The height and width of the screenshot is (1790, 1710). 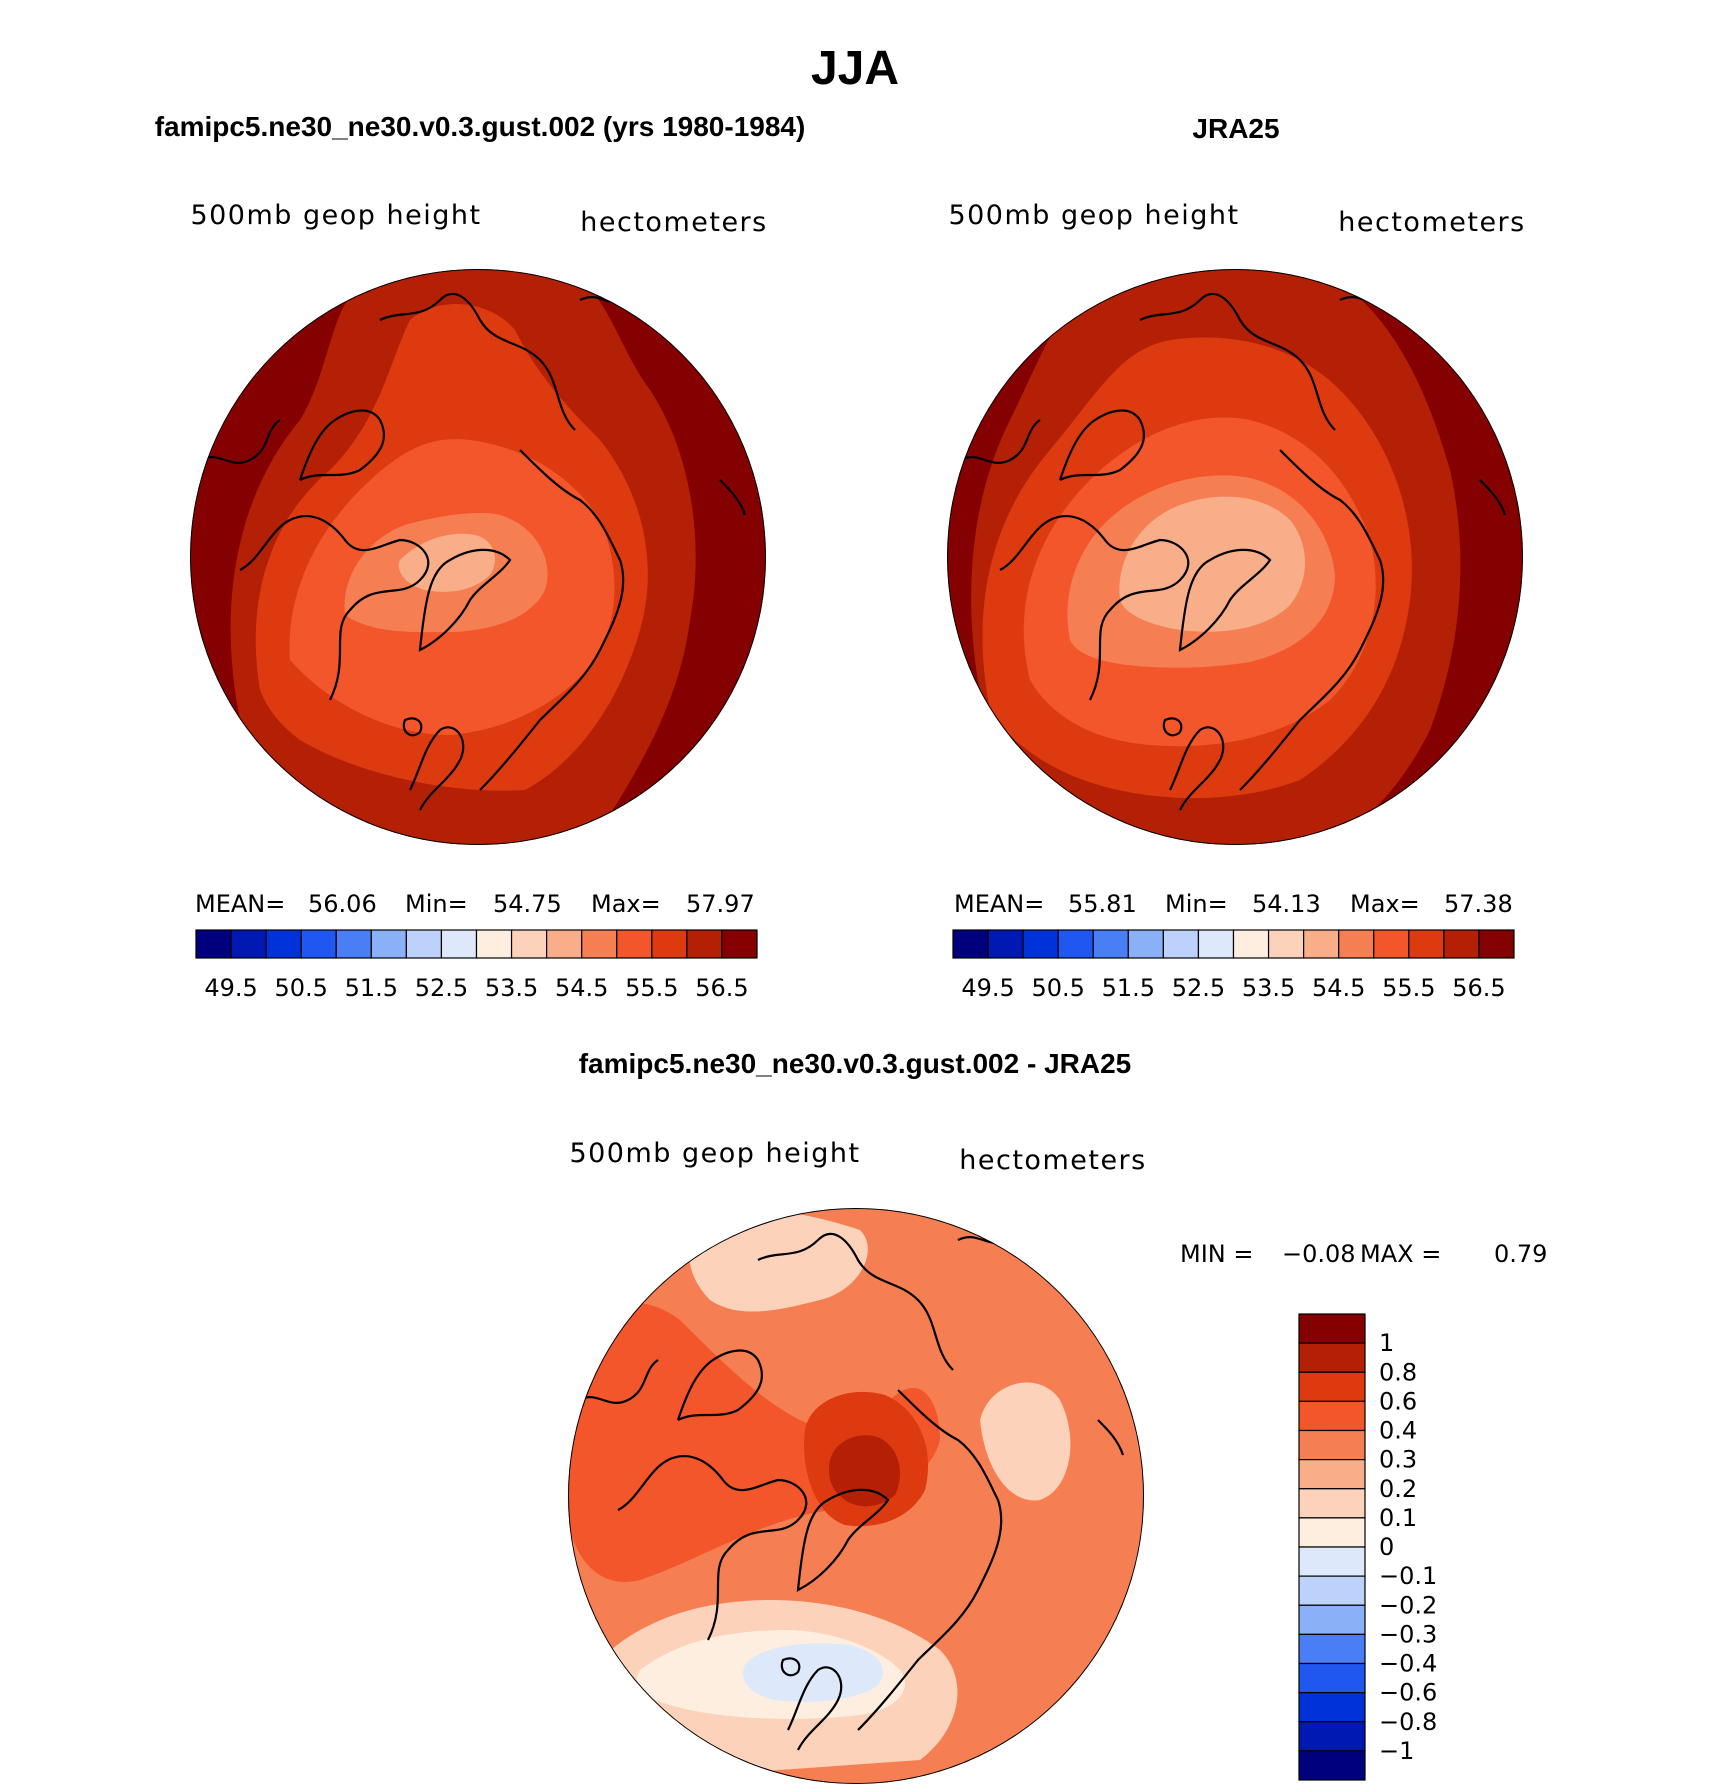 I want to click on colorbar-diff, so click(x=1332, y=1547).